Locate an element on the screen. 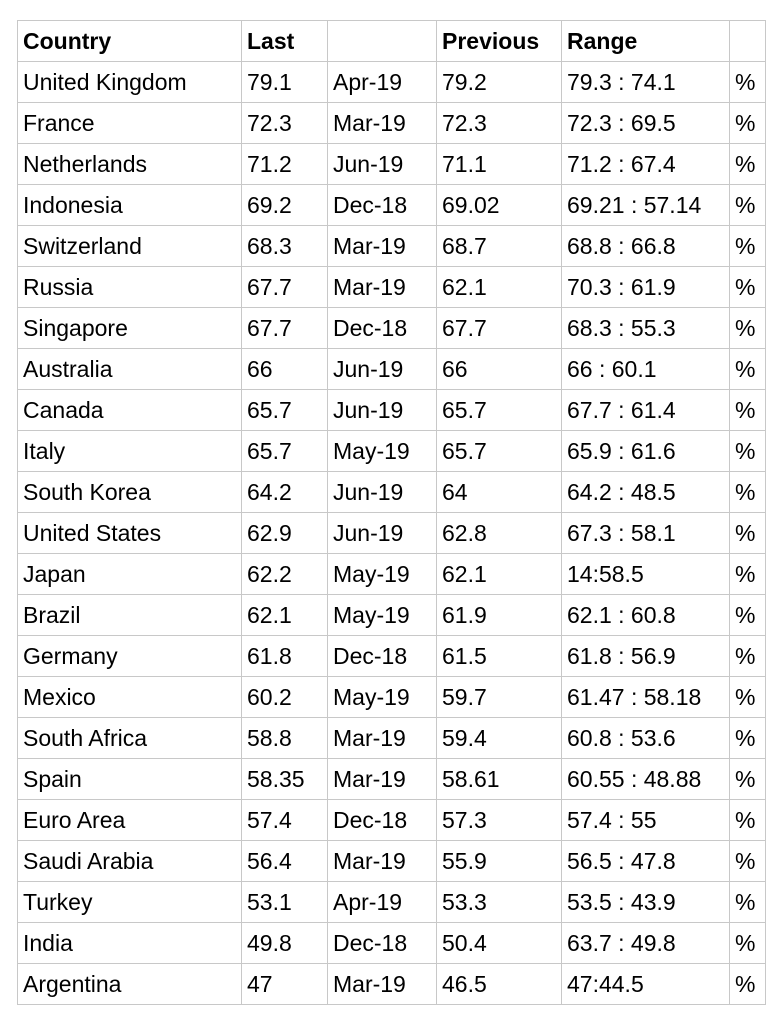 The image size is (778, 1024). date-cell: Apr-19 is located at coordinates (382, 82).